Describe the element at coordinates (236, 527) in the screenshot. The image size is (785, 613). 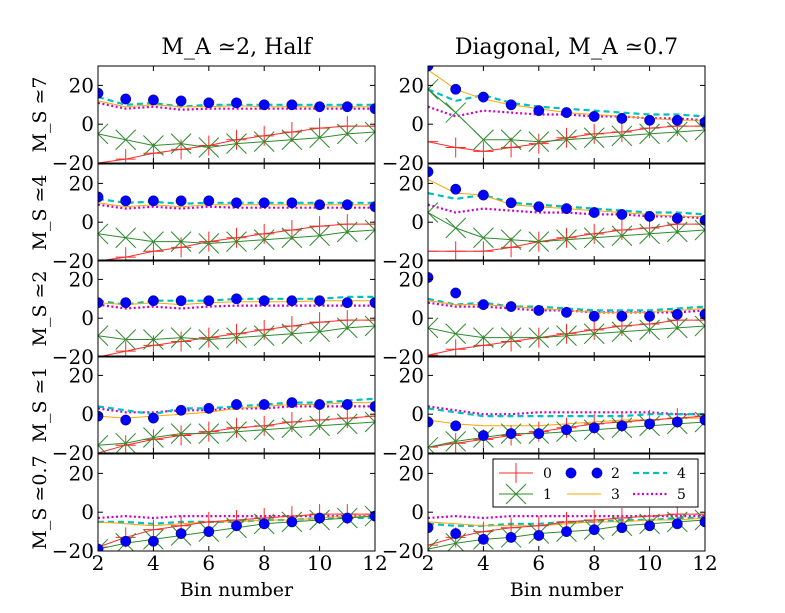
I see `panel-r4-c0` at that location.